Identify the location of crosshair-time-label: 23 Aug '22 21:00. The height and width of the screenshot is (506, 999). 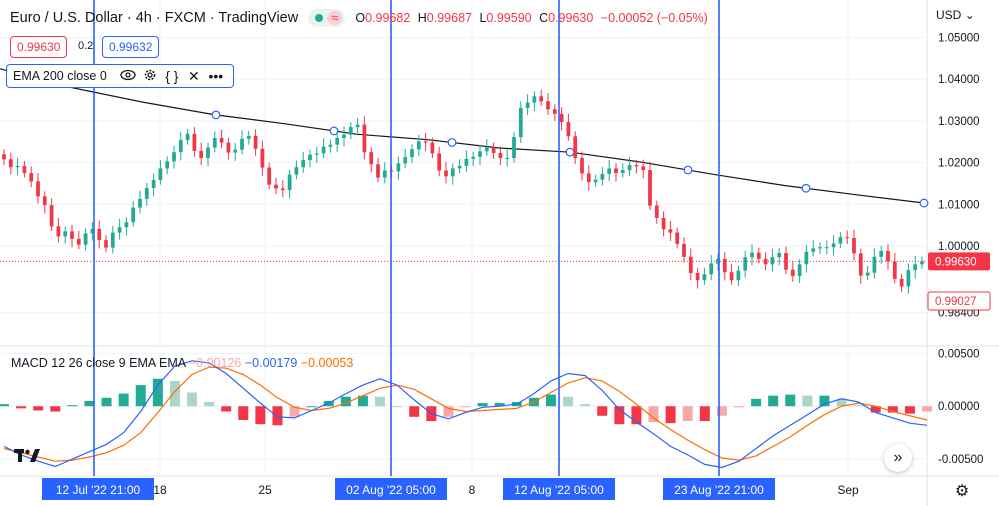
(719, 489).